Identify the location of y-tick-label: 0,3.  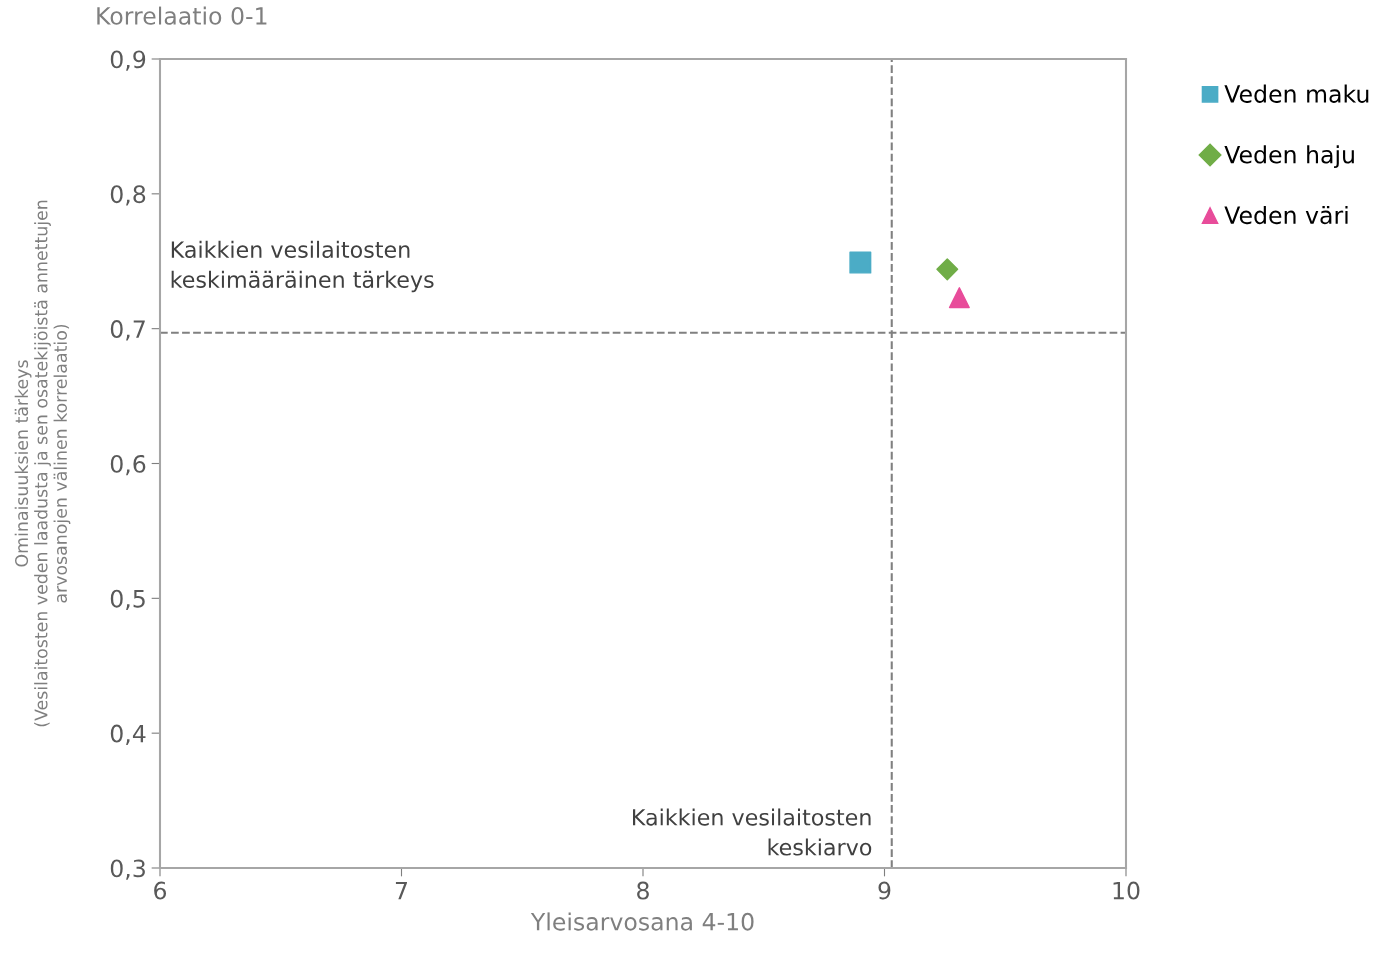
(127, 869).